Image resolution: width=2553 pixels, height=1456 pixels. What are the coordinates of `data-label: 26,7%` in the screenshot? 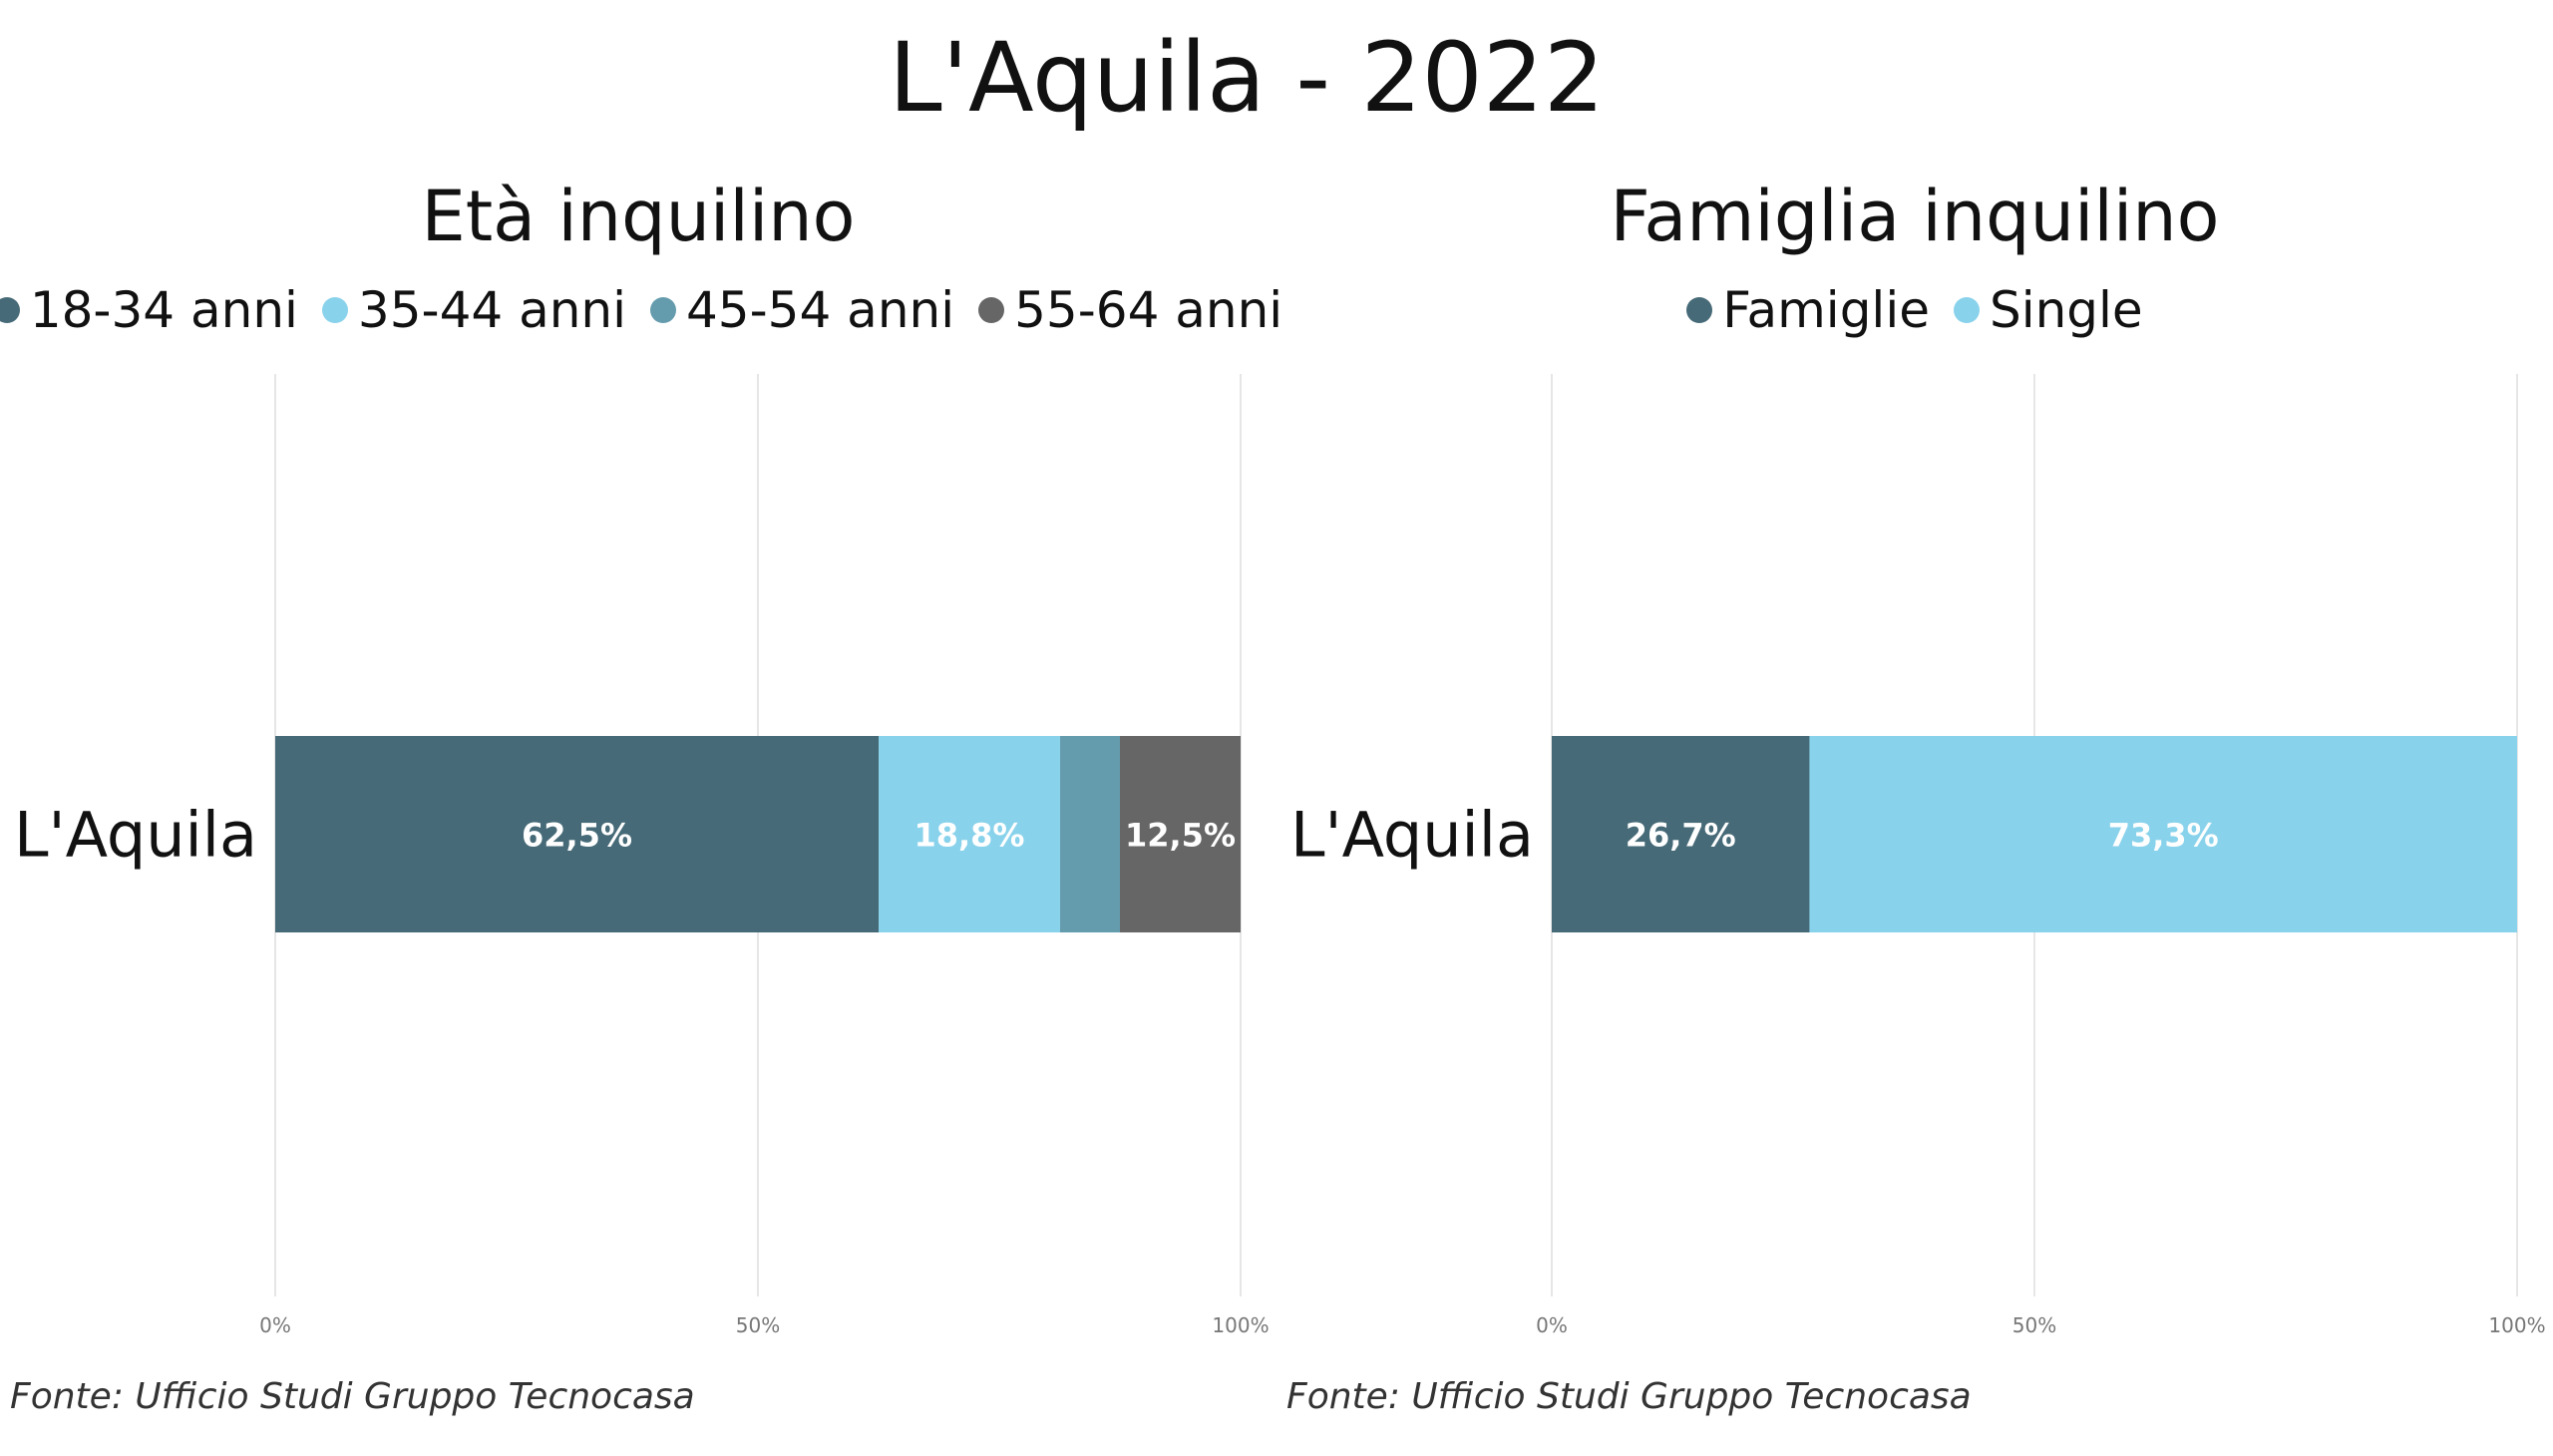 It's located at (1681, 836).